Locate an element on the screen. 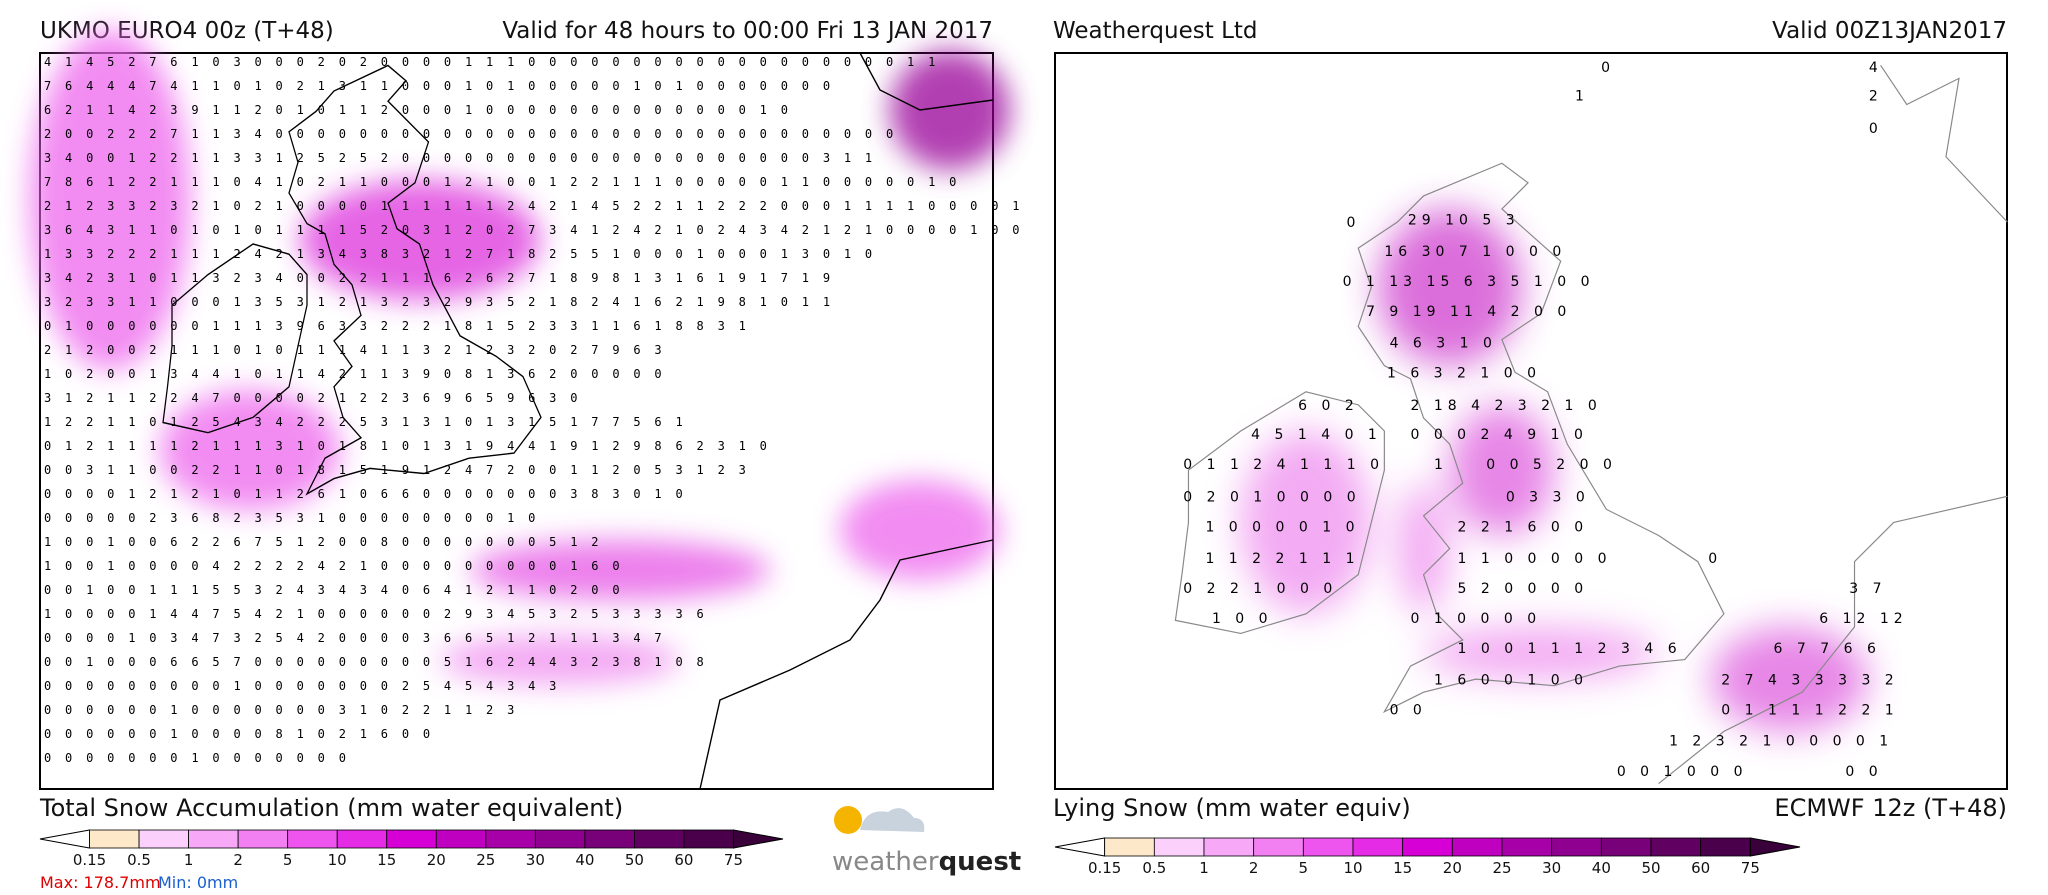 The width and height of the screenshot is (2048, 895). snow-label: 1 6 3 2 1 0 0 is located at coordinates (1464, 373).